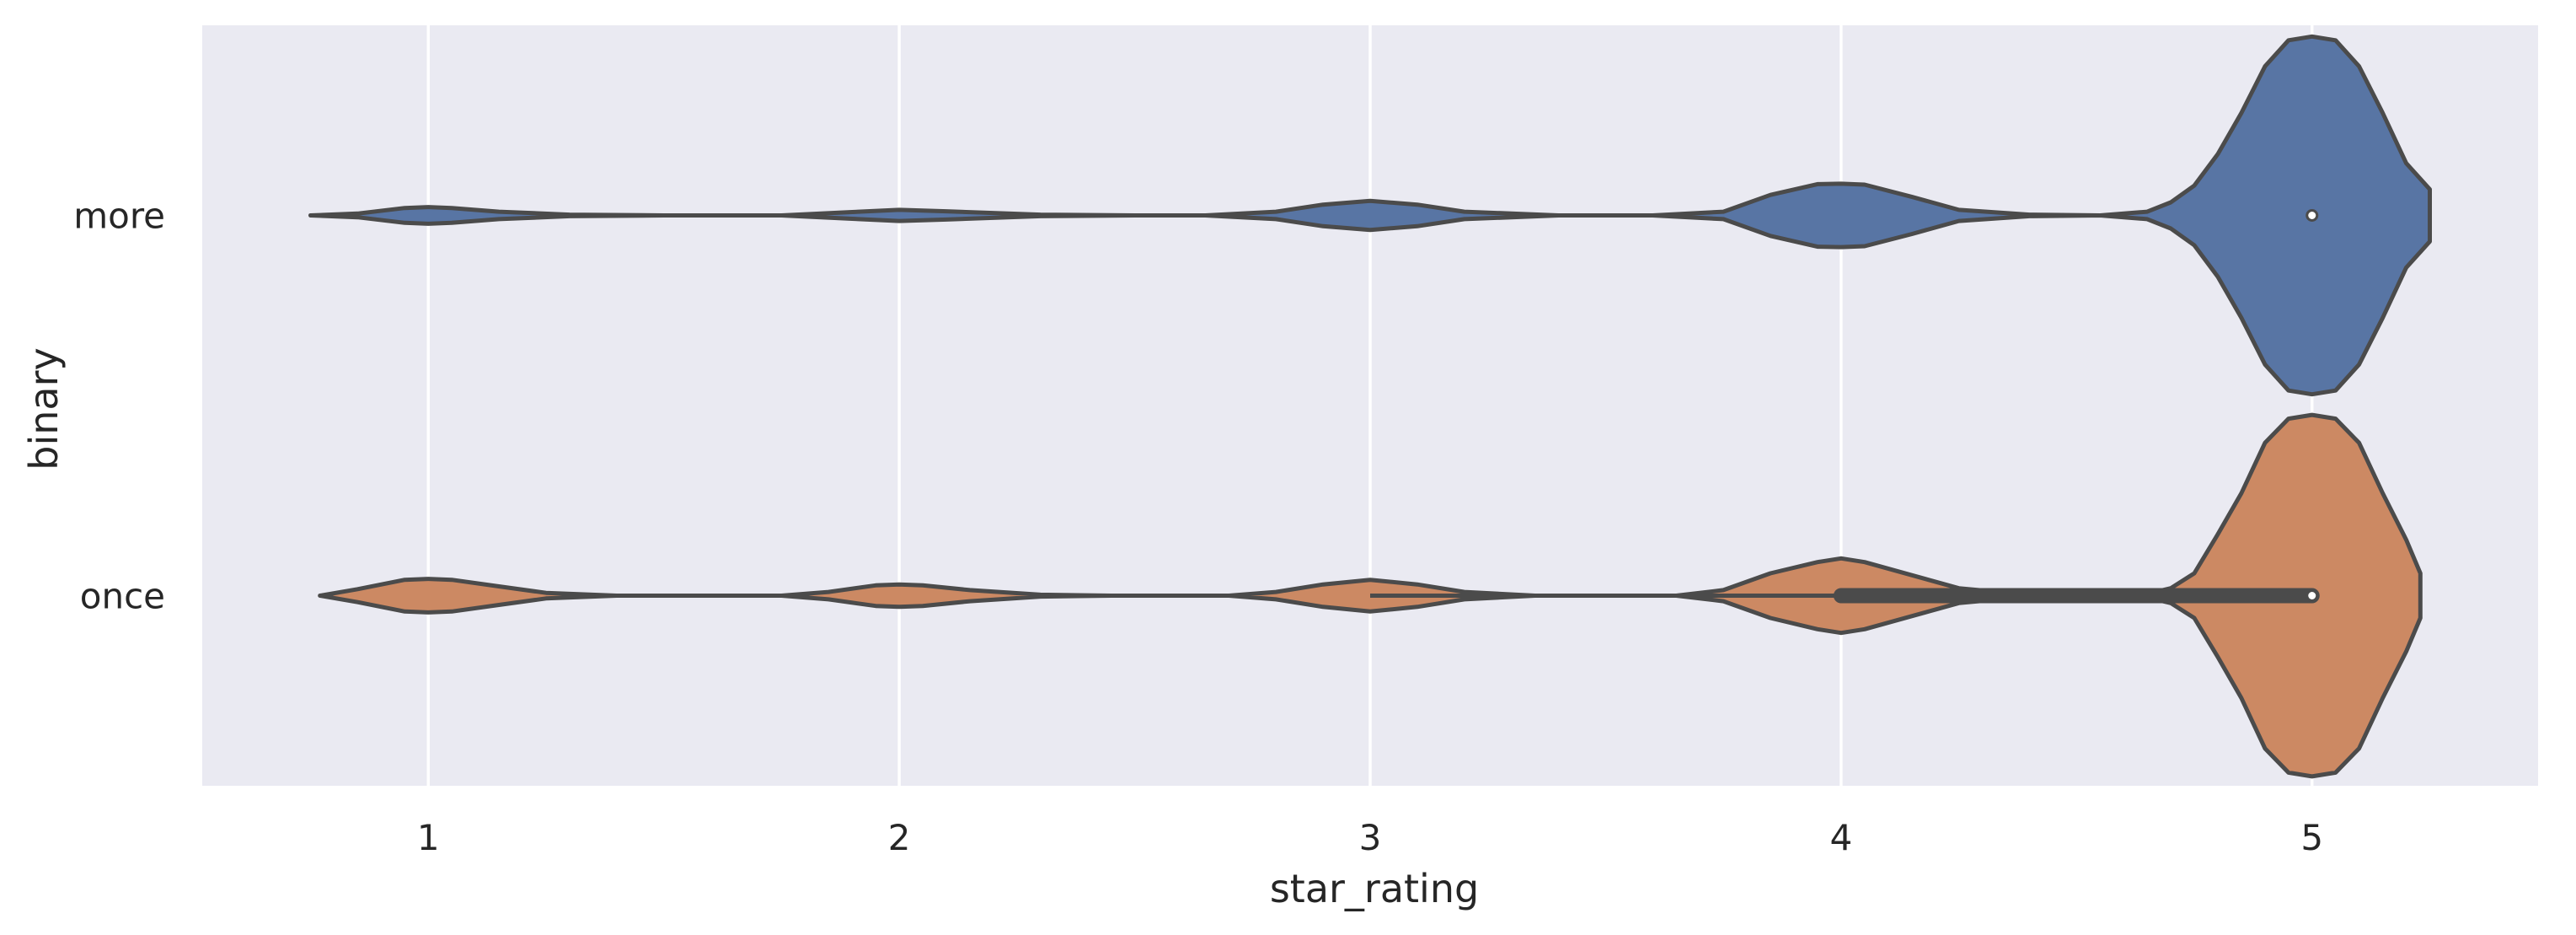 The height and width of the screenshot is (935, 2576). I want to click on x-tick-label: 5, so click(2312, 837).